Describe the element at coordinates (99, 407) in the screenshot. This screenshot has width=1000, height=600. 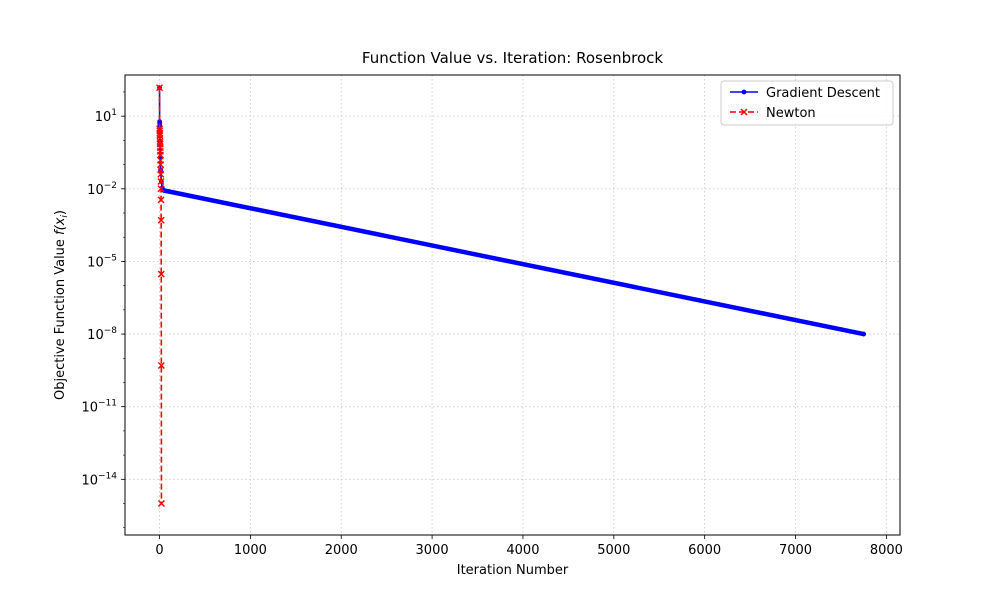
I see `y-tick-label: 10⁻¹¹` at that location.